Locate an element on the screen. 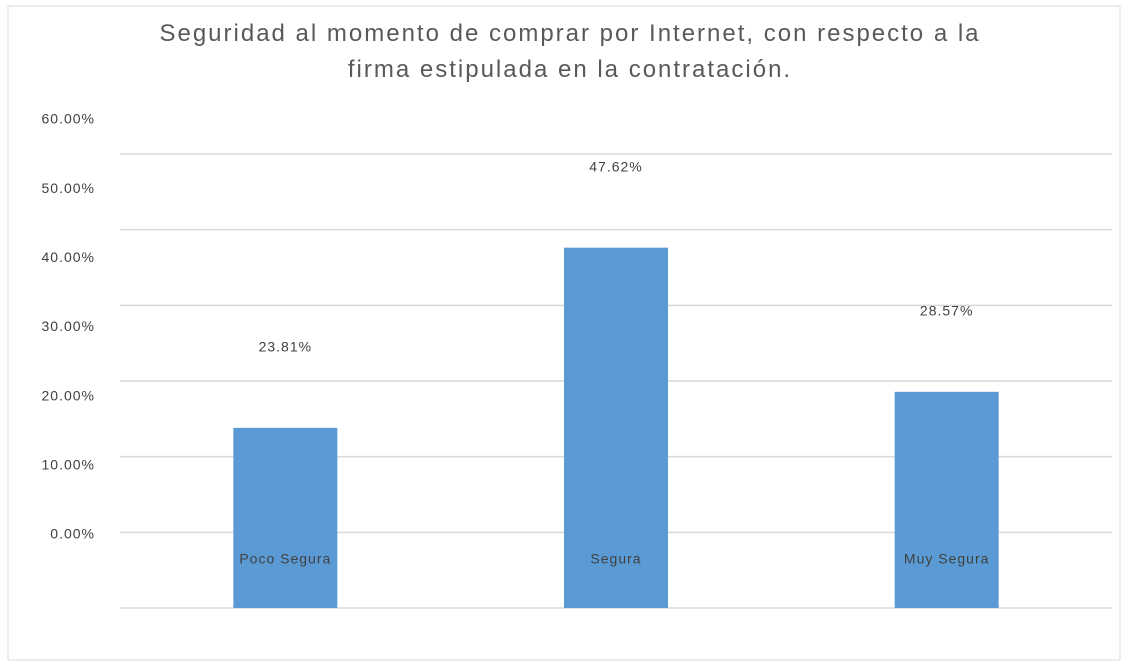  data-label: 23.81% is located at coordinates (285, 347).